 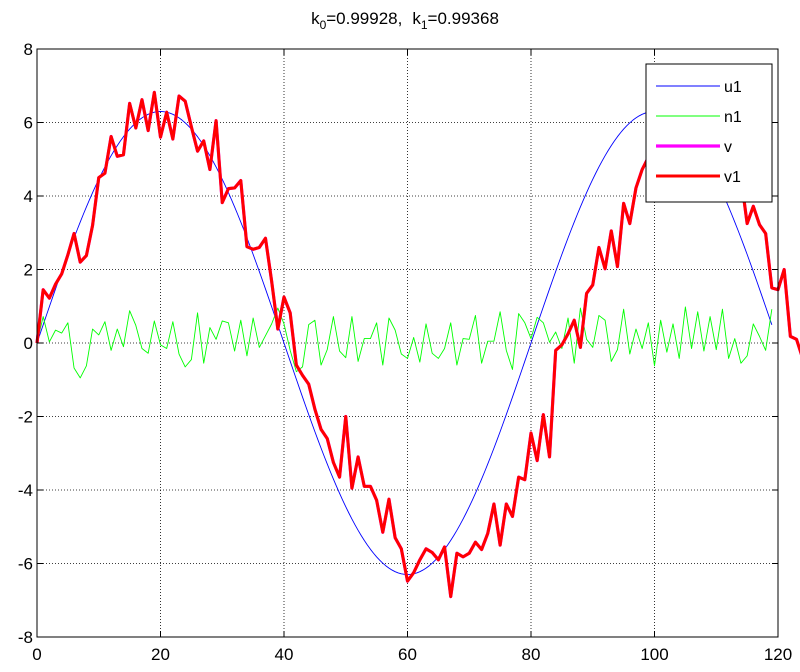 What do you see at coordinates (28, 49) in the screenshot?
I see `y-tick-label: 8` at bounding box center [28, 49].